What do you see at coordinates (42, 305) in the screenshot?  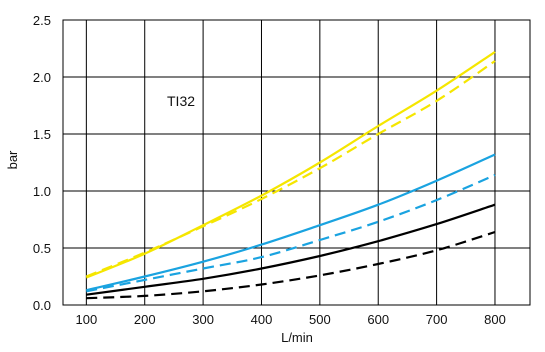 I see `y-tick-label: 0.0` at bounding box center [42, 305].